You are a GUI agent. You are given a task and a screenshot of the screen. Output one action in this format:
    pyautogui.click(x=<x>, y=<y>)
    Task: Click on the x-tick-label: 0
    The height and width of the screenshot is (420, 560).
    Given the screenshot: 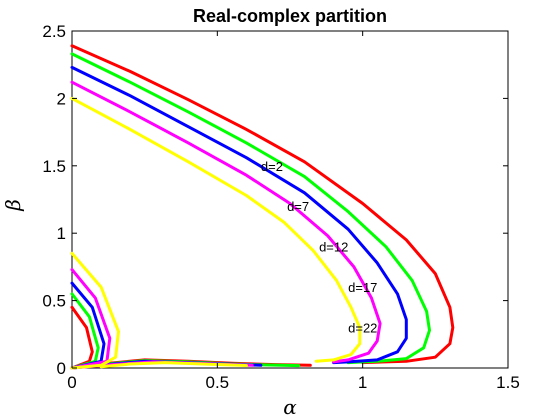 What is the action you would take?
    pyautogui.click(x=71, y=382)
    